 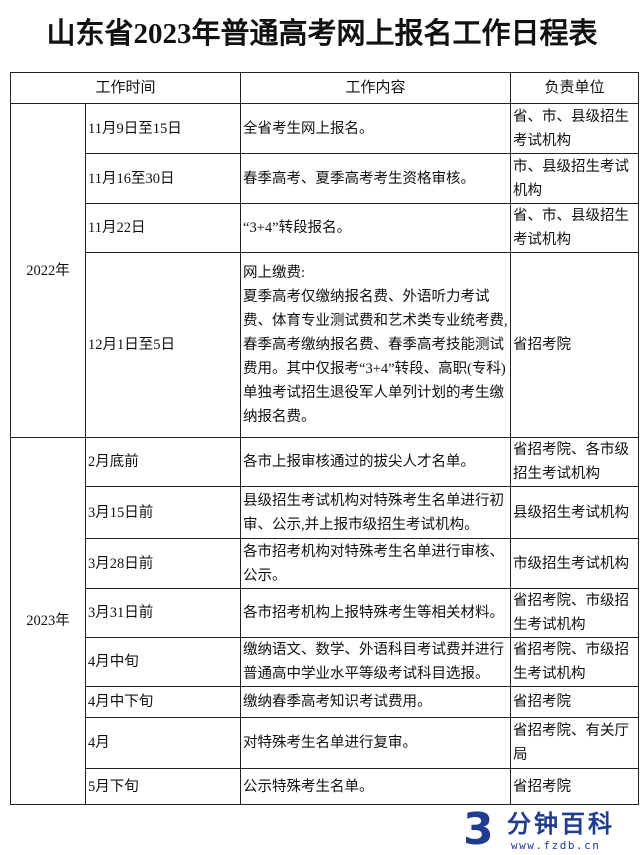 What do you see at coordinates (163, 228) in the screenshot?
I see `time-cell: 11月22日` at bounding box center [163, 228].